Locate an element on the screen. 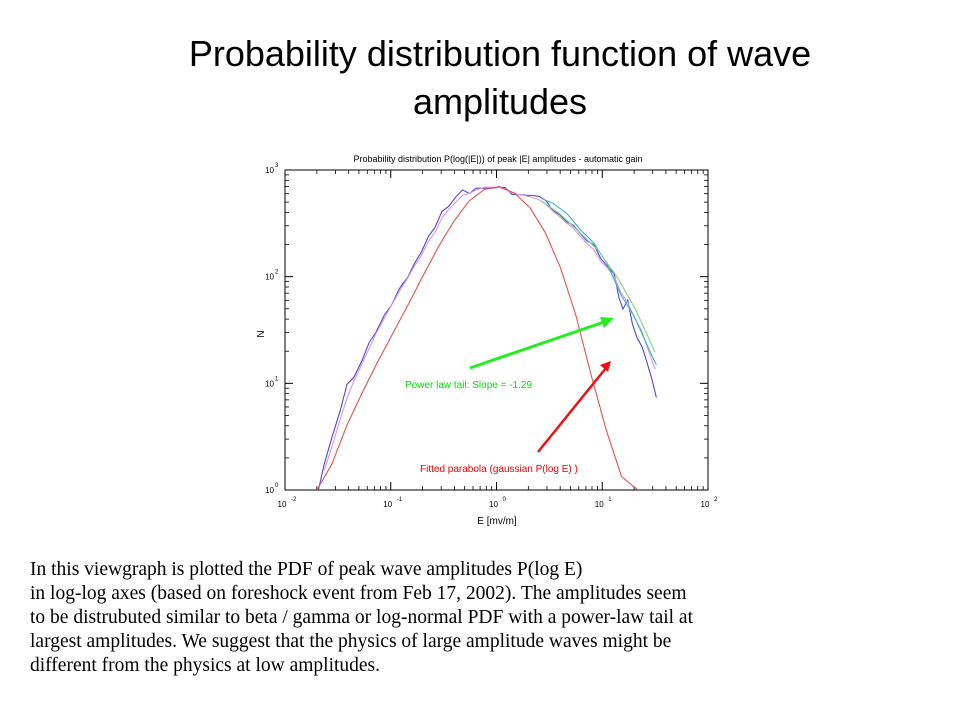 The width and height of the screenshot is (960, 720). parabola-arrow-line is located at coordinates (572, 410).